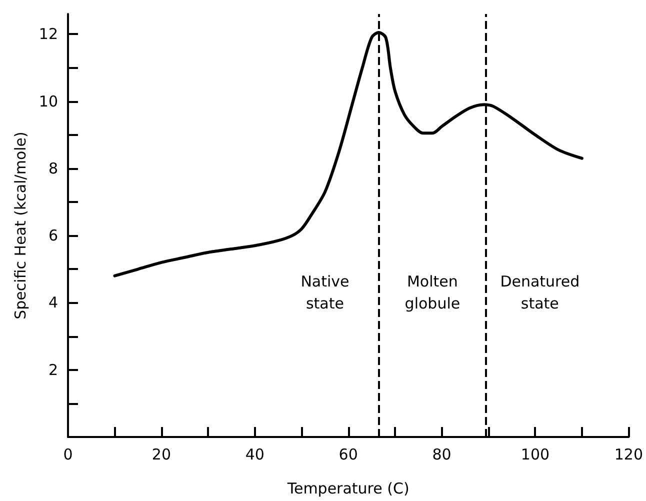 The width and height of the screenshot is (646, 501). Describe the element at coordinates (48, 34) in the screenshot. I see `y-tick-label: 12` at that location.